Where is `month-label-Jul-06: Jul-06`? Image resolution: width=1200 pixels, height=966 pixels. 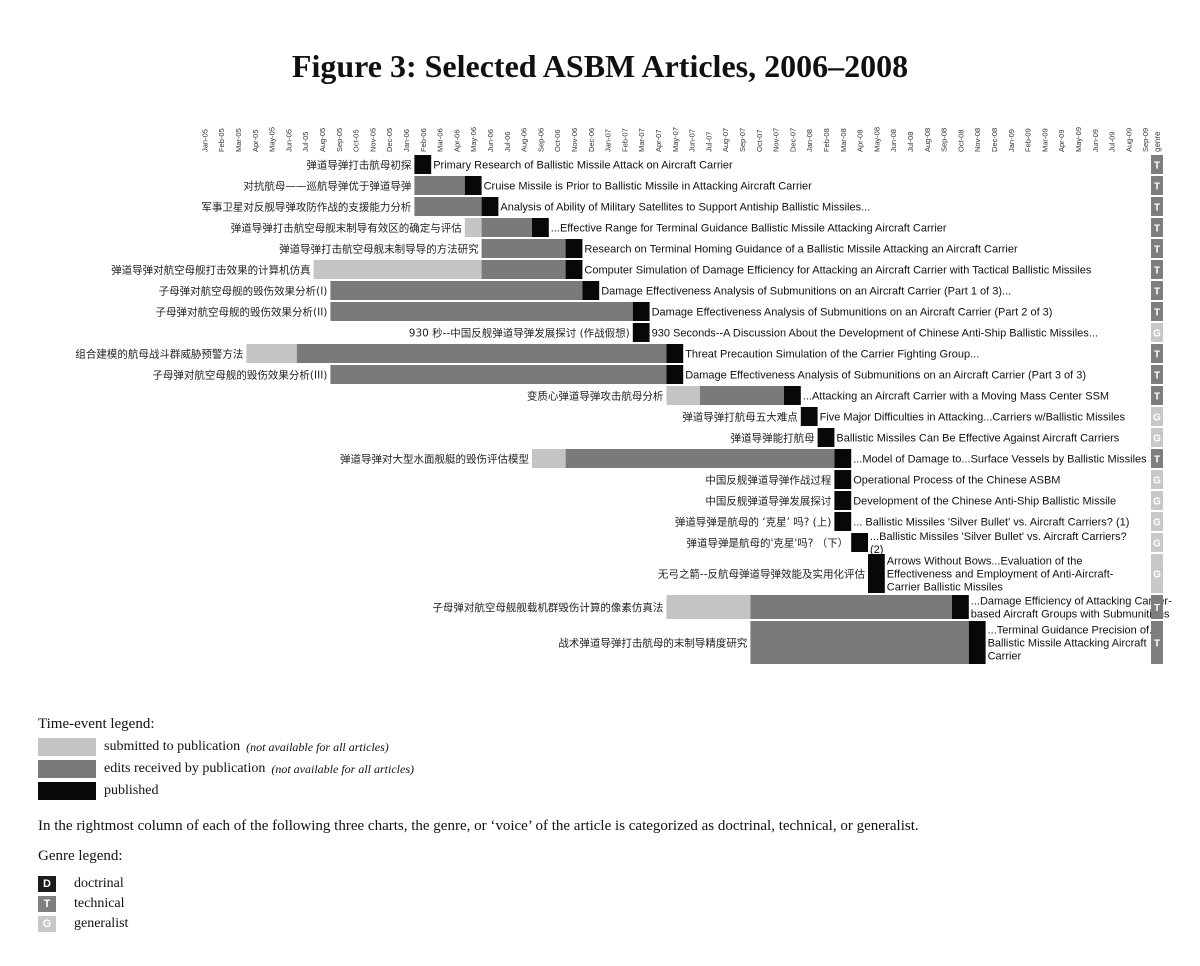 month-label-Jul-06: Jul-06 is located at coordinates (507, 142).